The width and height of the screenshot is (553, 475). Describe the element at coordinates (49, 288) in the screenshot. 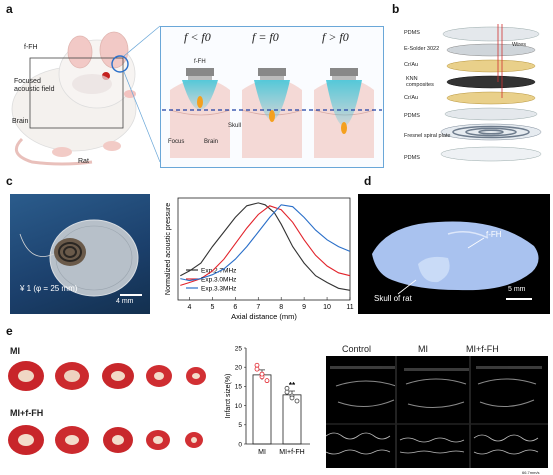

I see `coin-label: ¥ 1 (φ = 25 mm)` at that location.